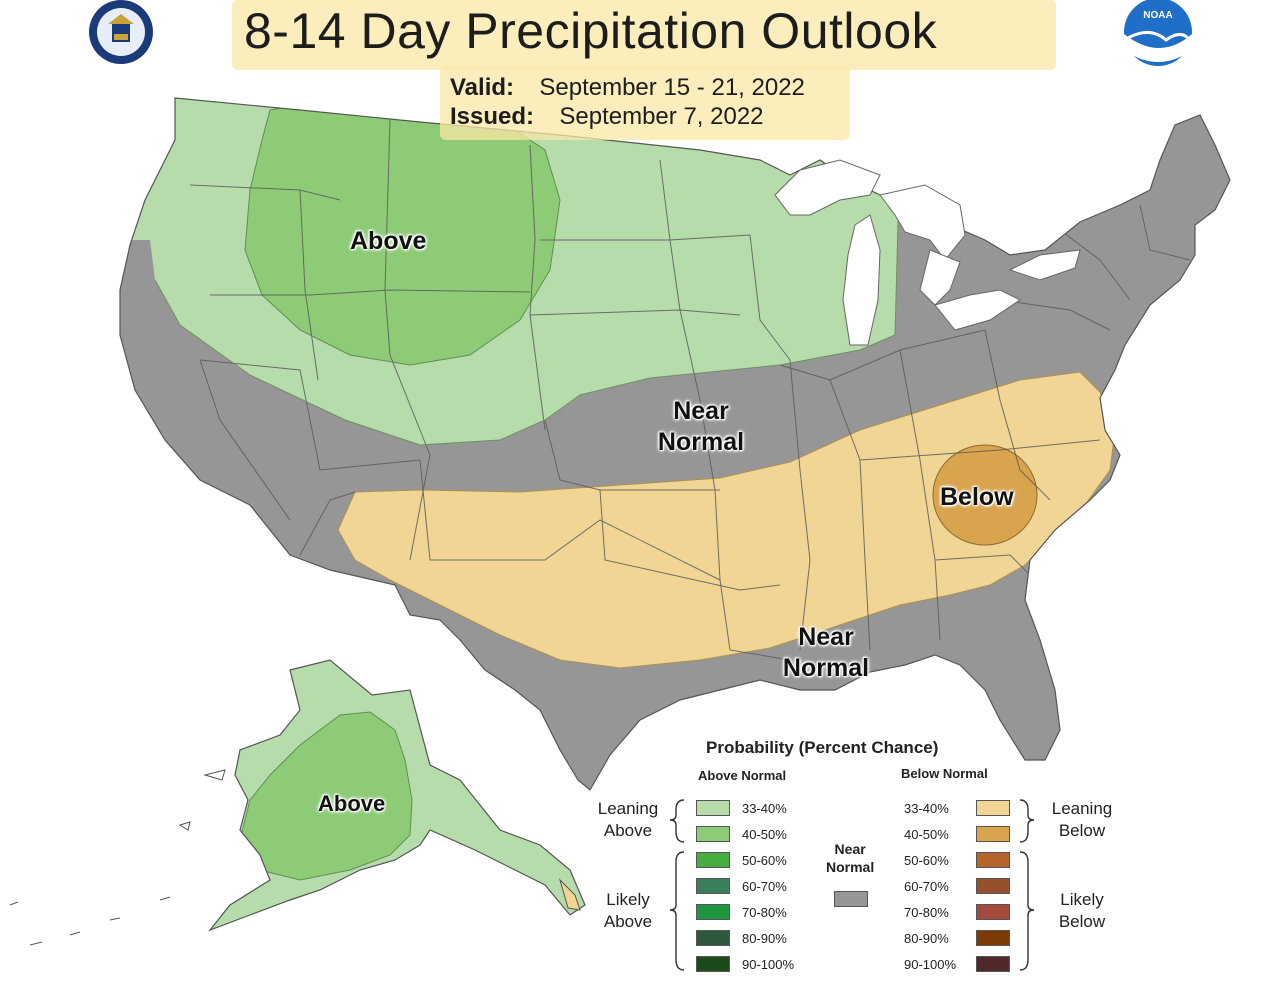 The width and height of the screenshot is (1280, 998). I want to click on issued-row: Issued: September 7, 2022, so click(607, 117).